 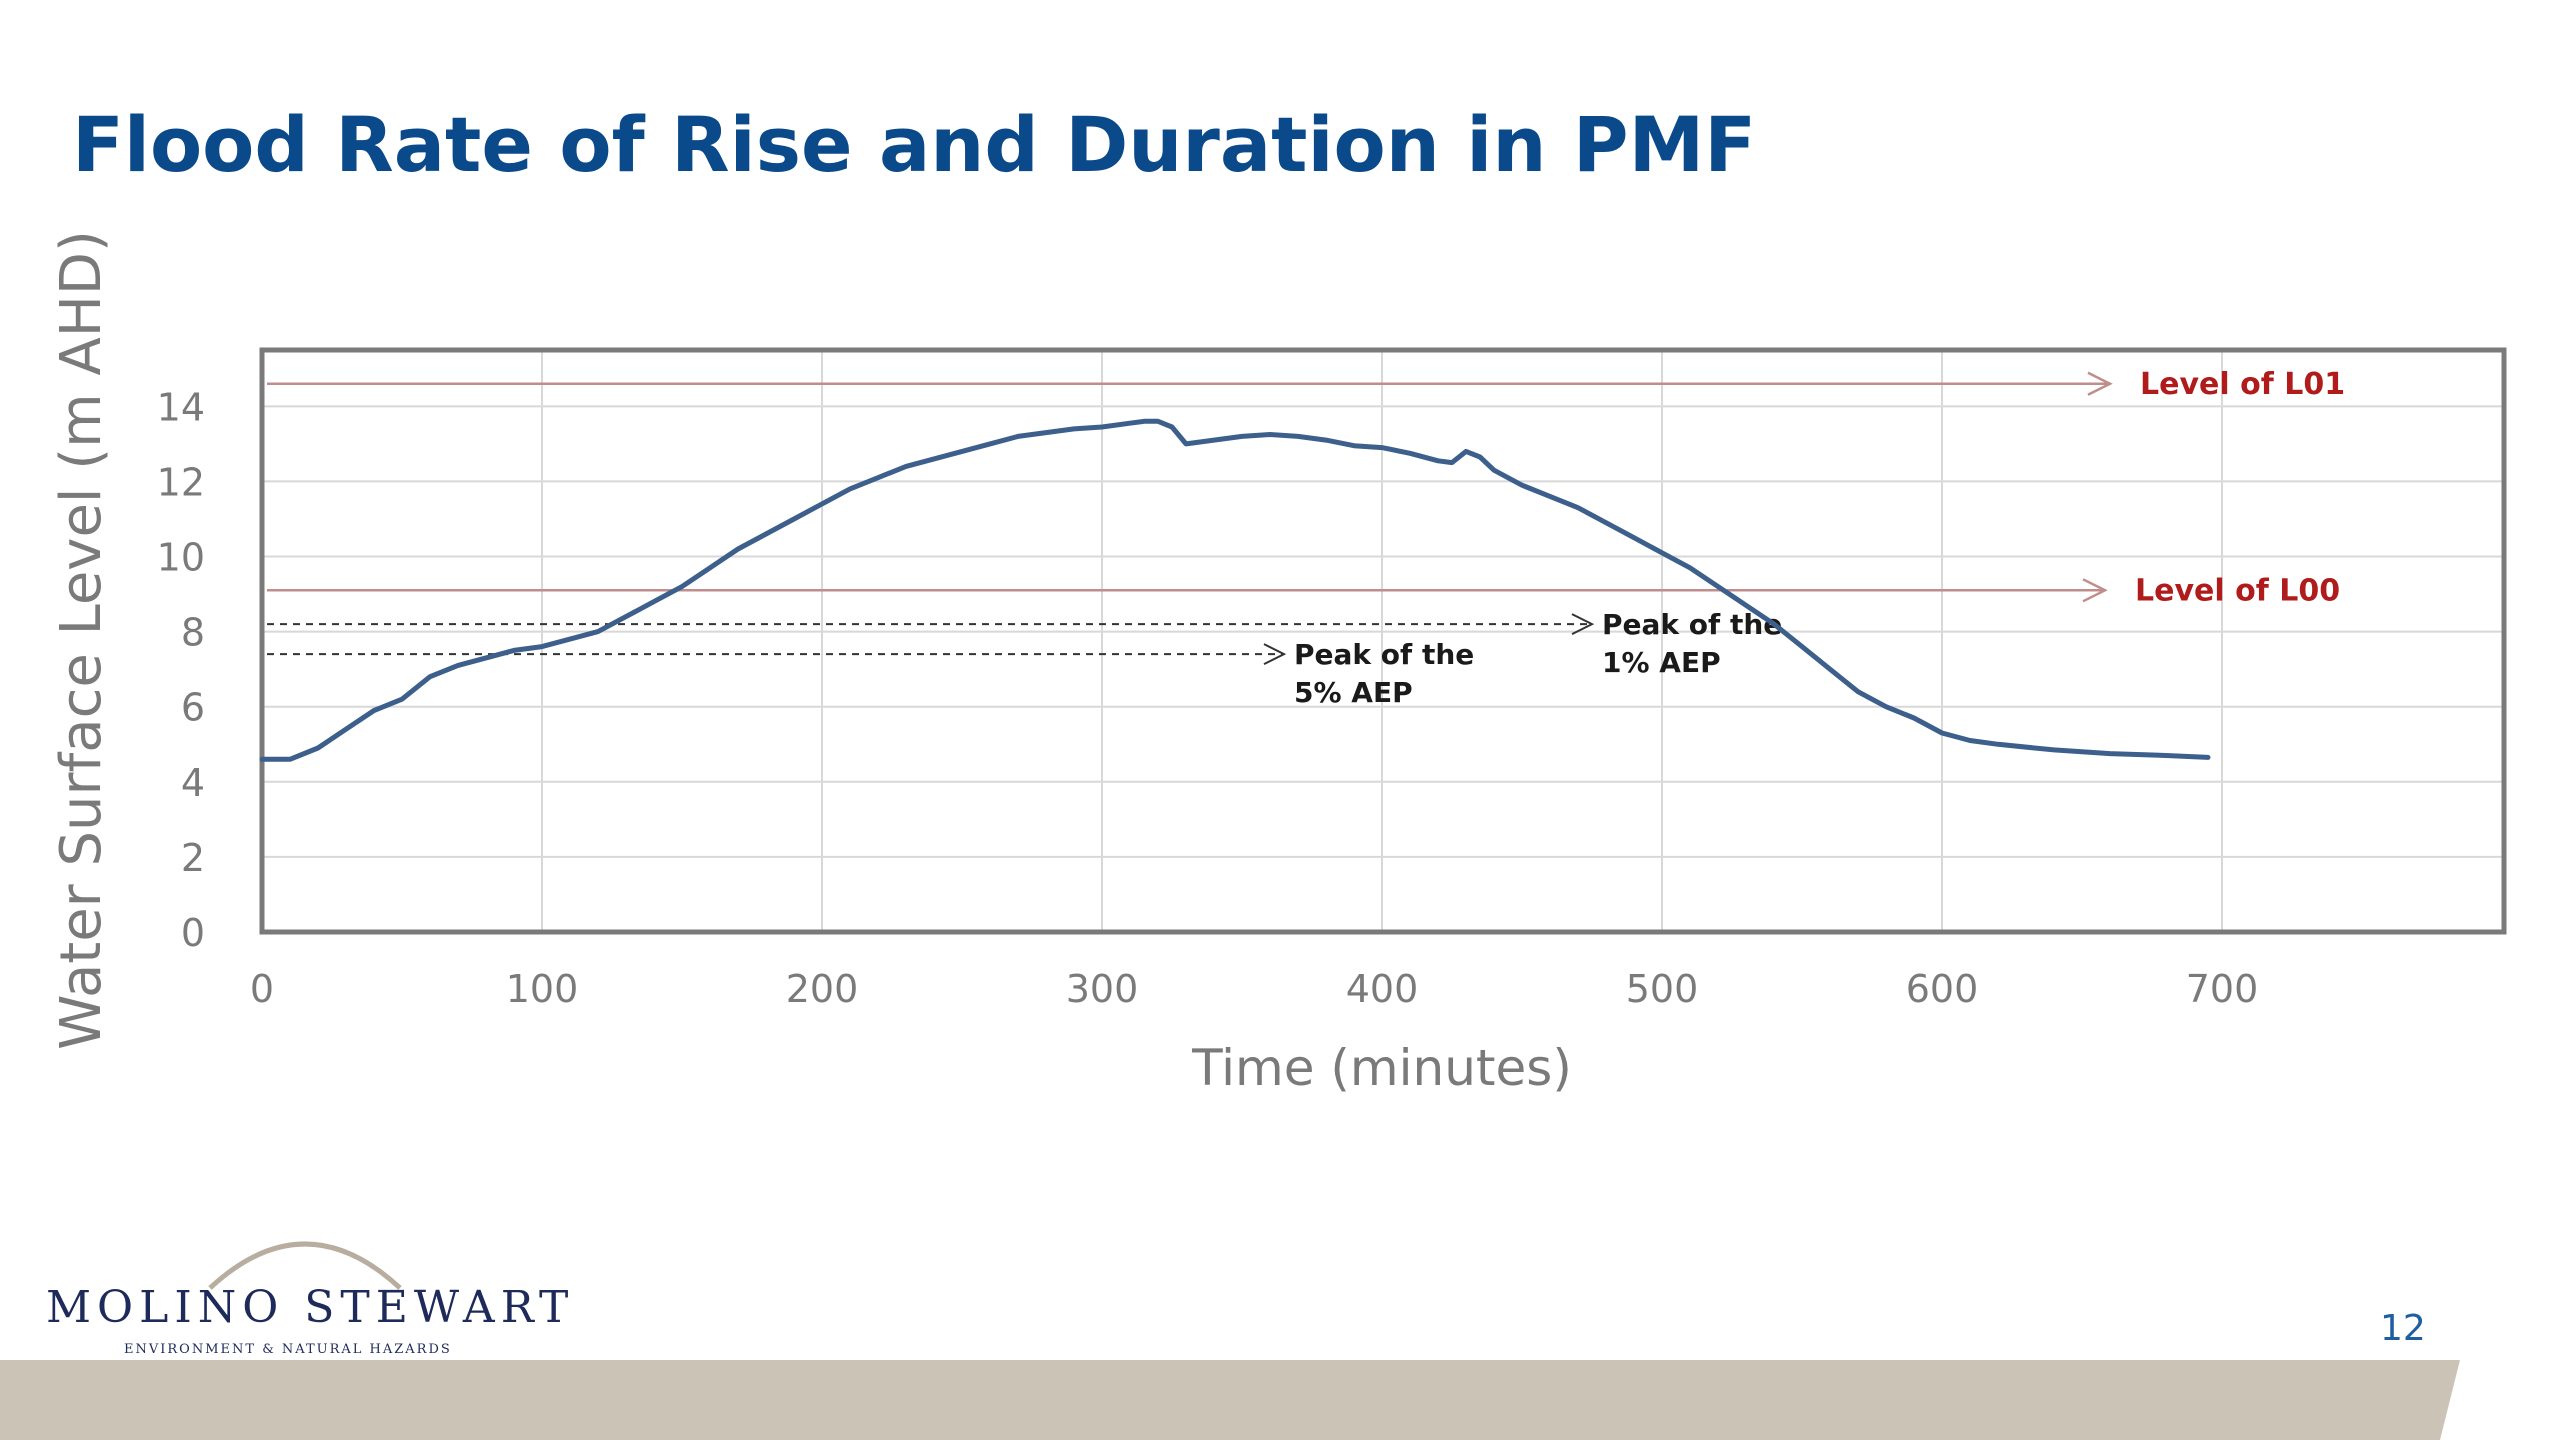 What do you see at coordinates (1102, 989) in the screenshot?
I see `x-tick-label: 300` at bounding box center [1102, 989].